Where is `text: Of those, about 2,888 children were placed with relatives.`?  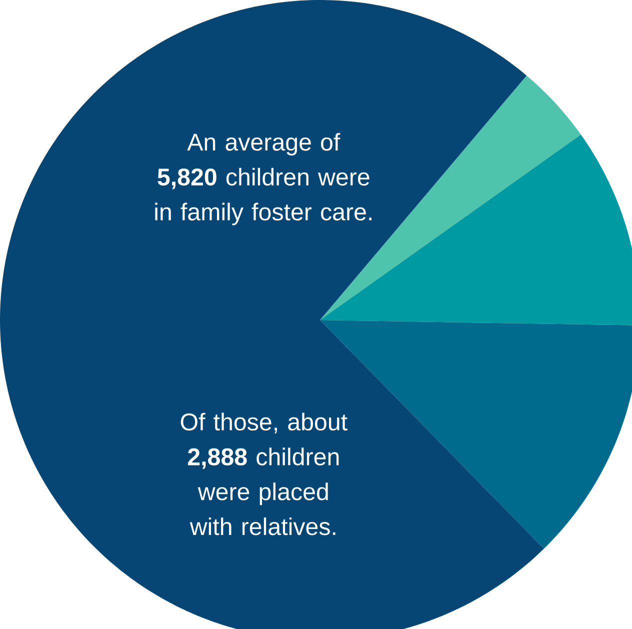 text: Of those, about 2,888 children were placed with relatives. is located at coordinates (264, 474).